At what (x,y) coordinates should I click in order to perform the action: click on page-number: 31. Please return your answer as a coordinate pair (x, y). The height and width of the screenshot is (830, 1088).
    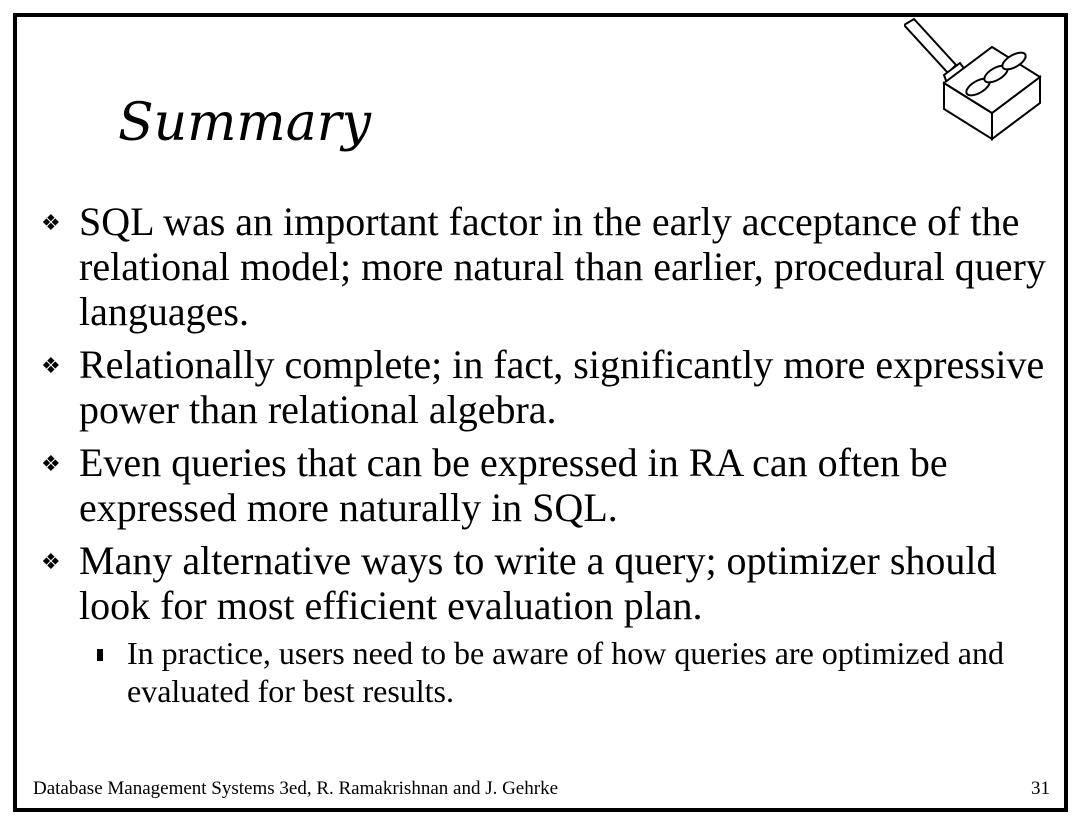
    Looking at the image, I should click on (1040, 788).